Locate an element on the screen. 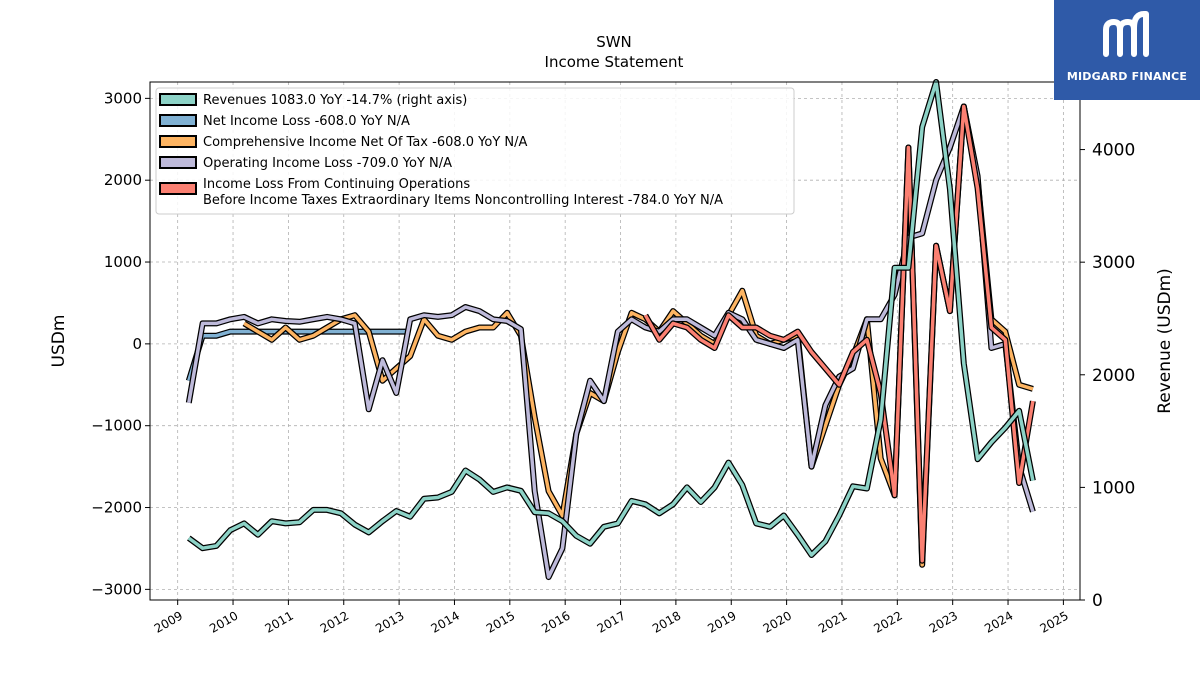  y-tick-label: −3000 is located at coordinates (116, 589).